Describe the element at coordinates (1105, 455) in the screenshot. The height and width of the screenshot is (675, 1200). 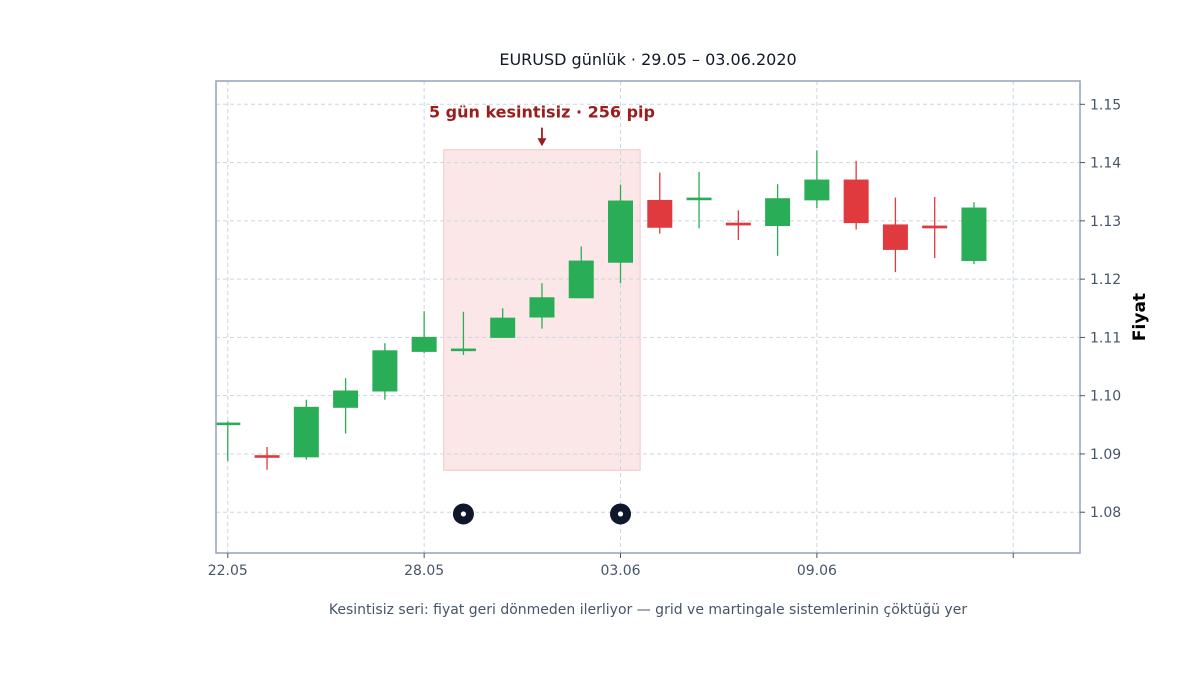
I see `y-tick-label: 1.09` at that location.